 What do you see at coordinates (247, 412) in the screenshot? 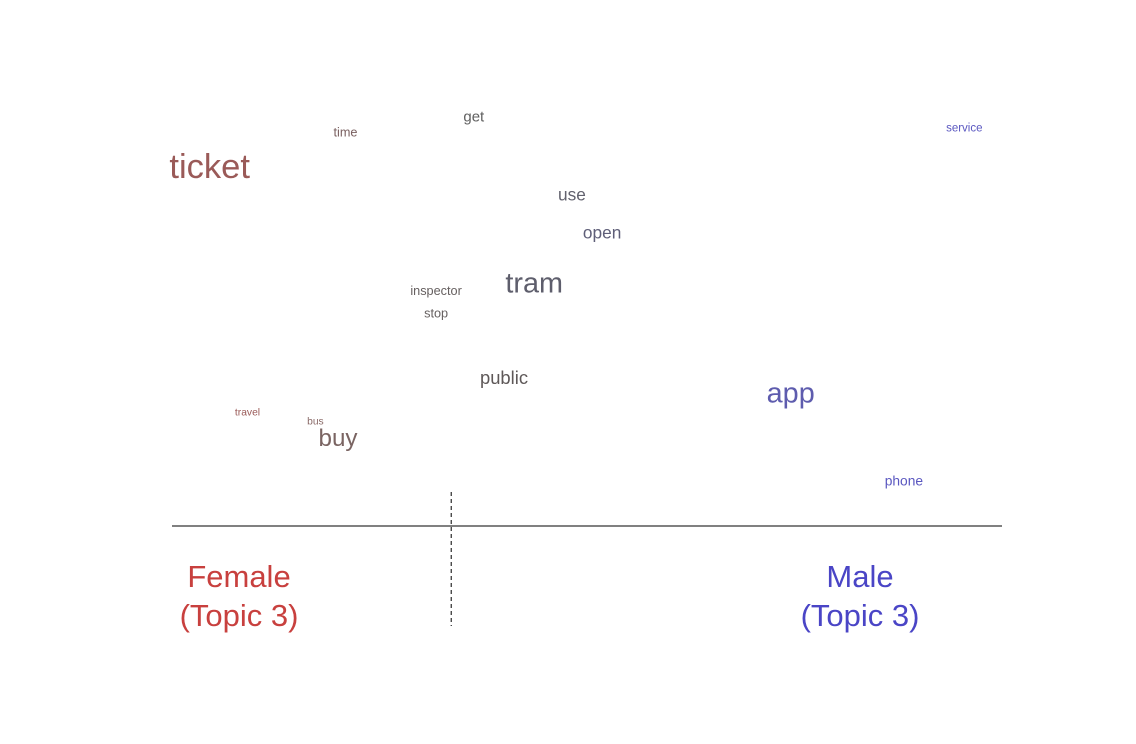
I see `word-travel: travel` at bounding box center [247, 412].